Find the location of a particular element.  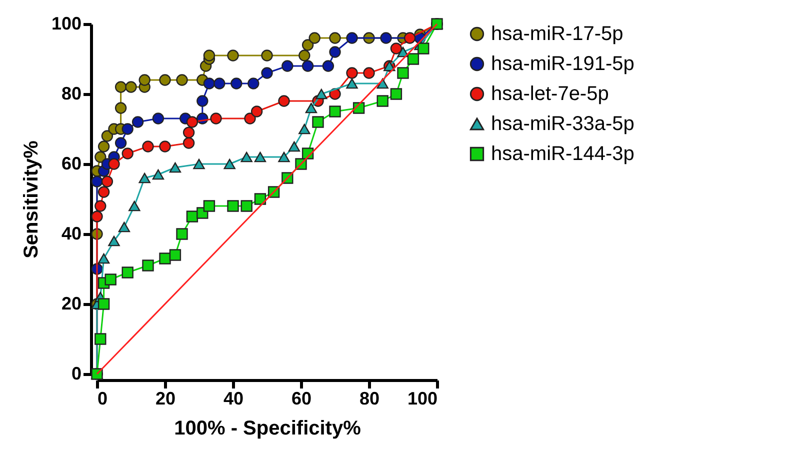

x-tick-label: 40 is located at coordinates (233, 398).